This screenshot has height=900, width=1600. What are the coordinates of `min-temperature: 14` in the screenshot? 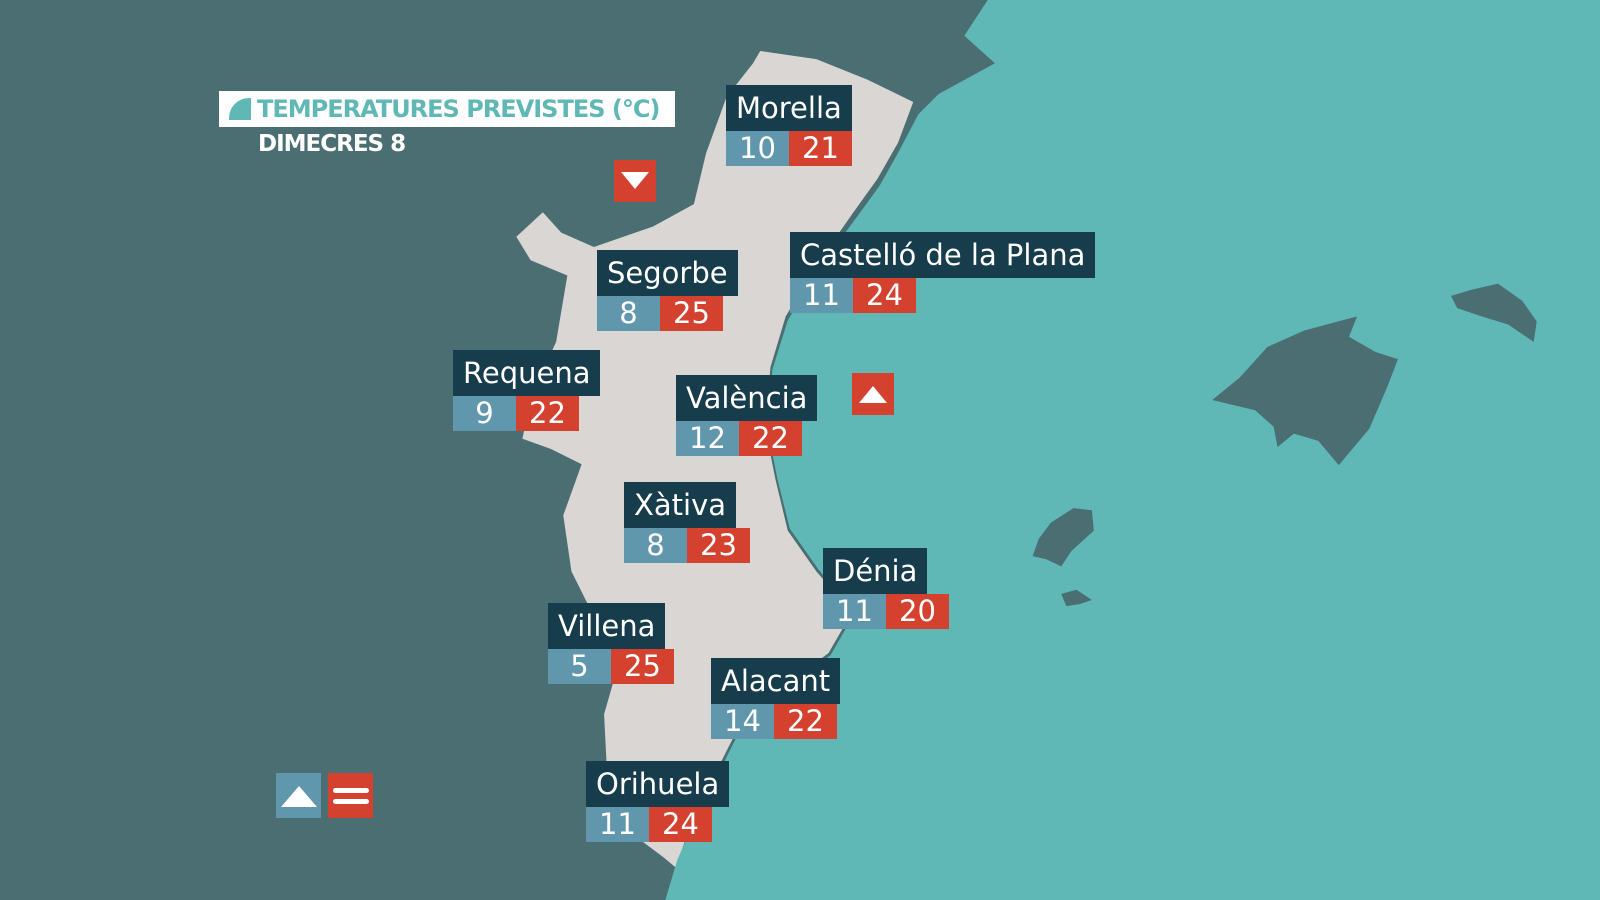 It's located at (742, 721).